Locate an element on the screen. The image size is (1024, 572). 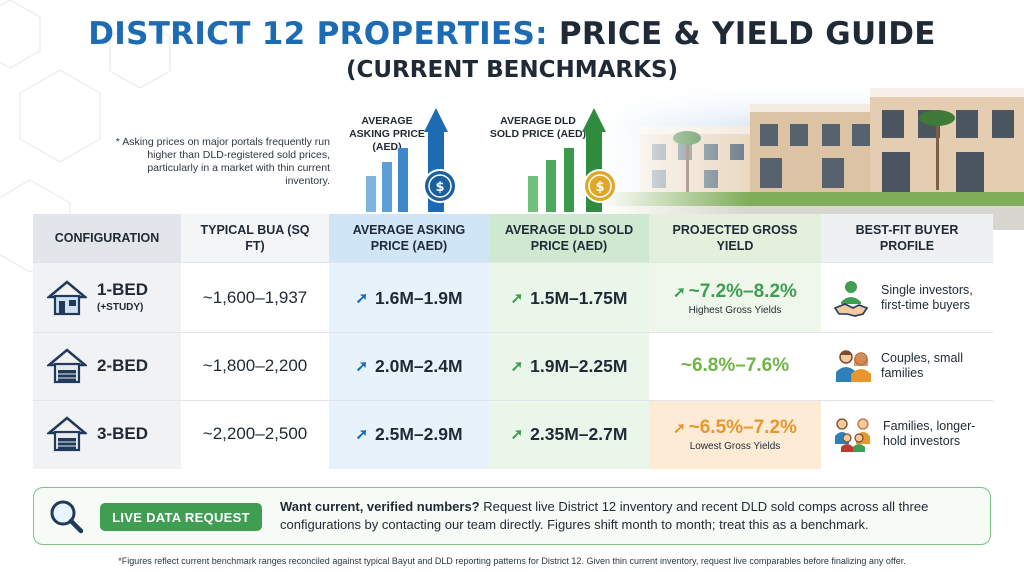
header-bg-buyer is located at coordinates (907, 238).